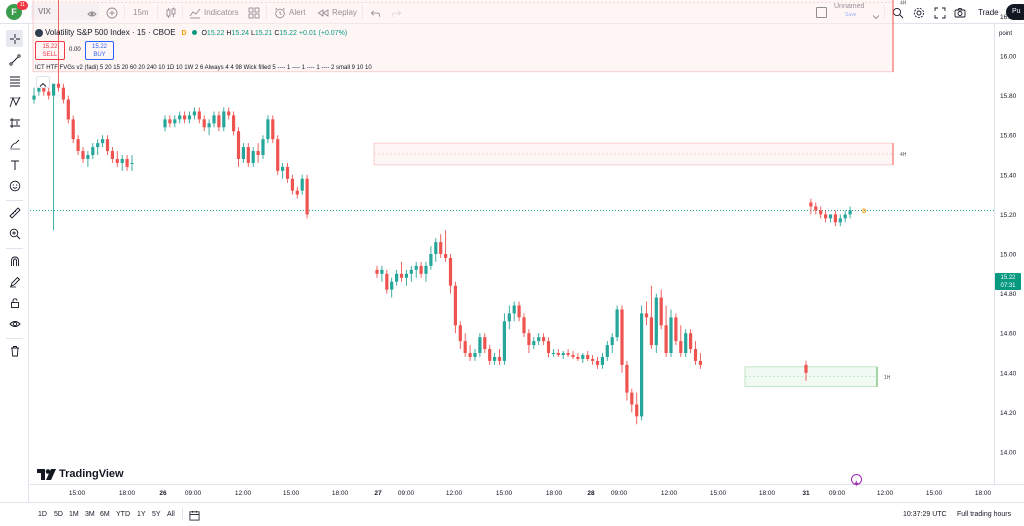 This screenshot has width=1024, height=526. Describe the element at coordinates (297, 12) in the screenshot. I see `alert-button: Alert` at that location.